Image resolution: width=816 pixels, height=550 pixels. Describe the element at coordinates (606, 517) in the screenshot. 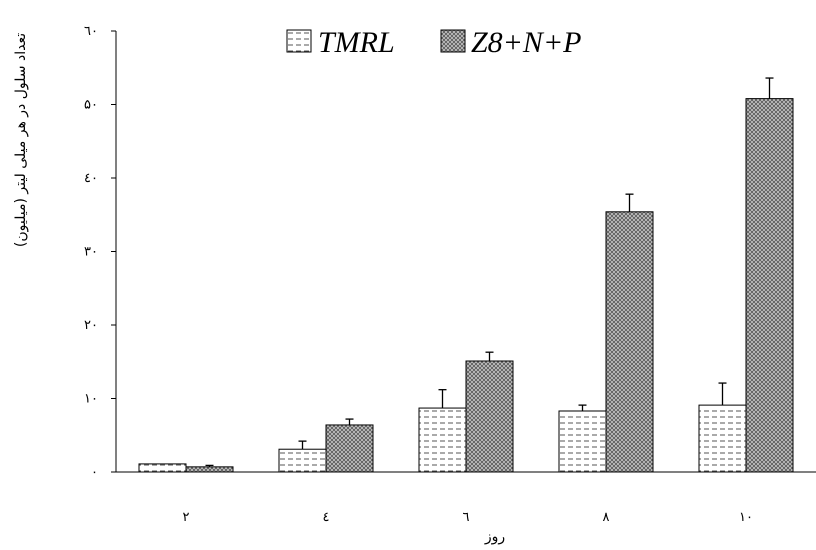

I see `x-tick-label: ٨` at that location.